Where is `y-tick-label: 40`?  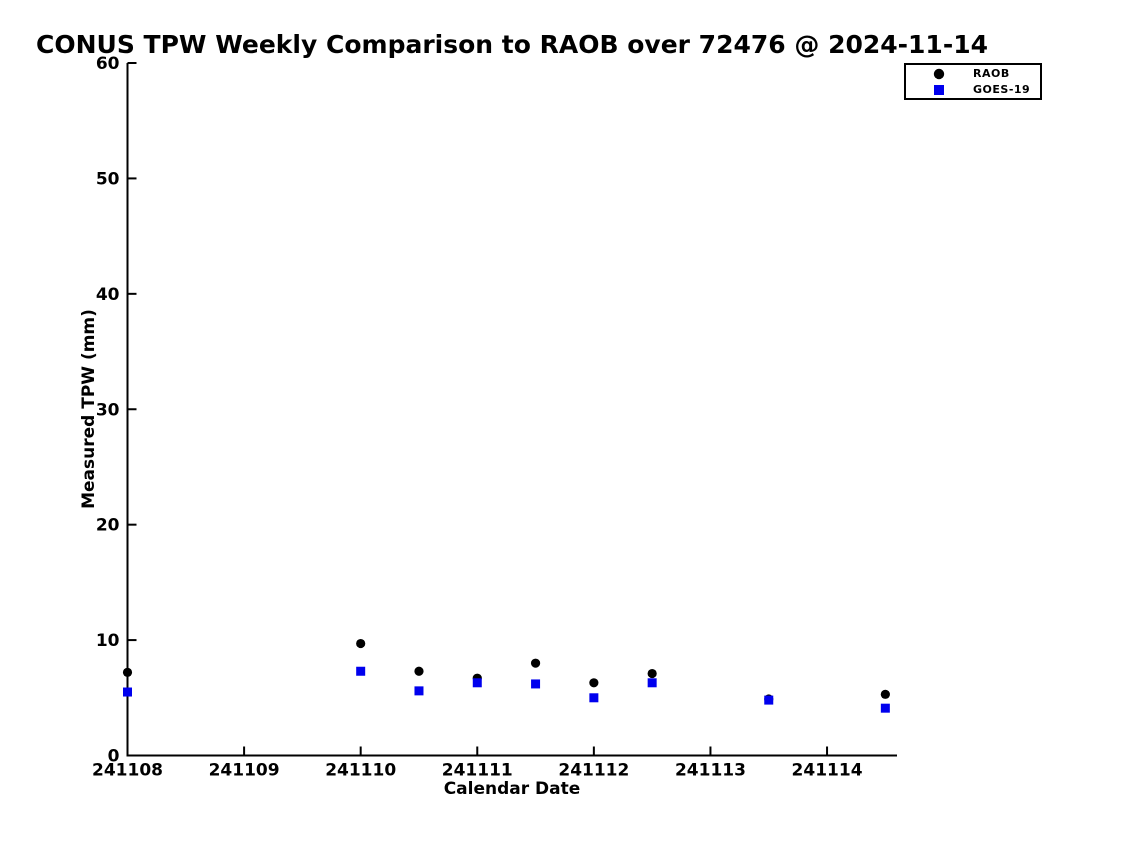
y-tick-label: 40 is located at coordinates (108, 295).